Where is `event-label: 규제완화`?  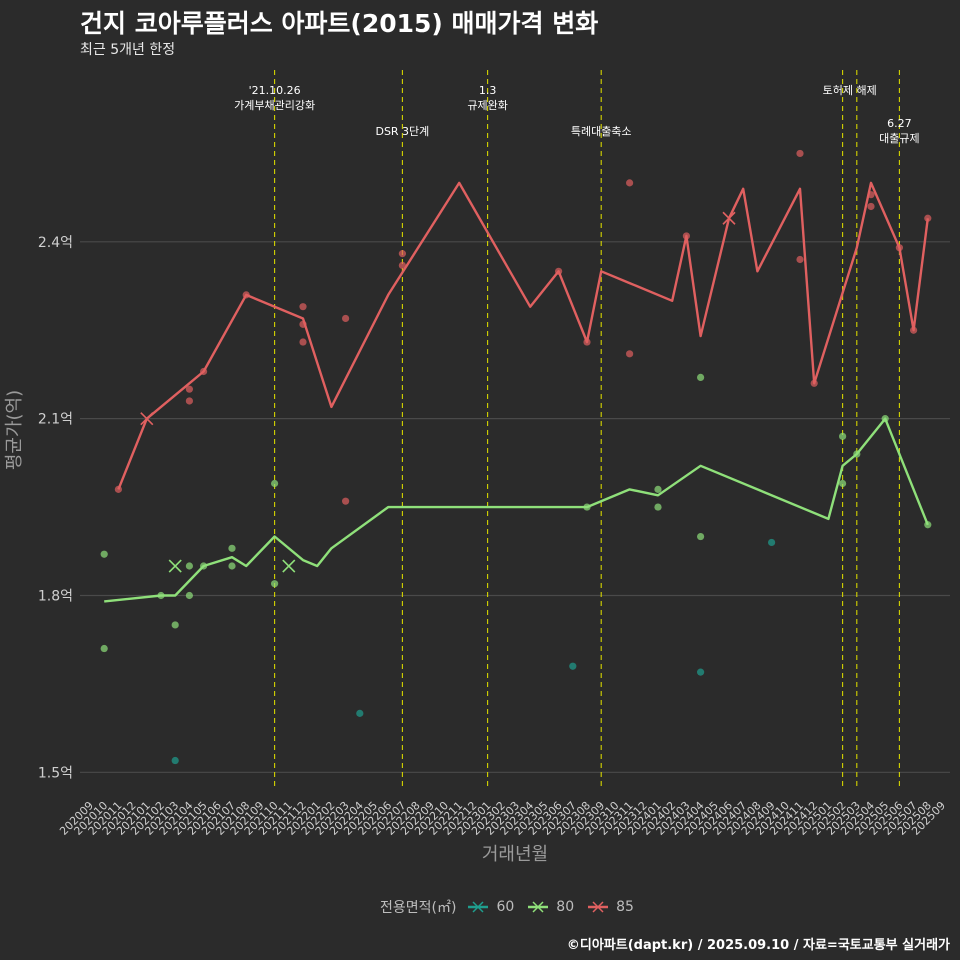
event-label: 규제완화 is located at coordinates (487, 105).